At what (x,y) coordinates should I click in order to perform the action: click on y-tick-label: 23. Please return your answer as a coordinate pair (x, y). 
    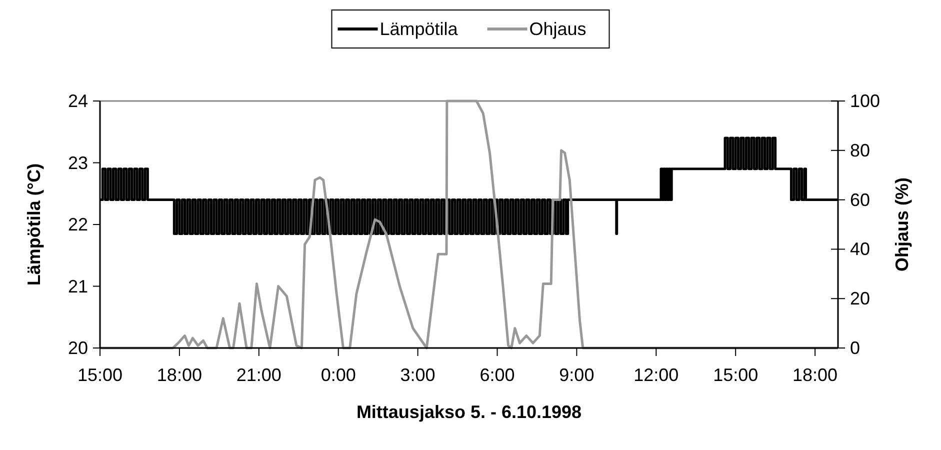
    Looking at the image, I should click on (78, 162).